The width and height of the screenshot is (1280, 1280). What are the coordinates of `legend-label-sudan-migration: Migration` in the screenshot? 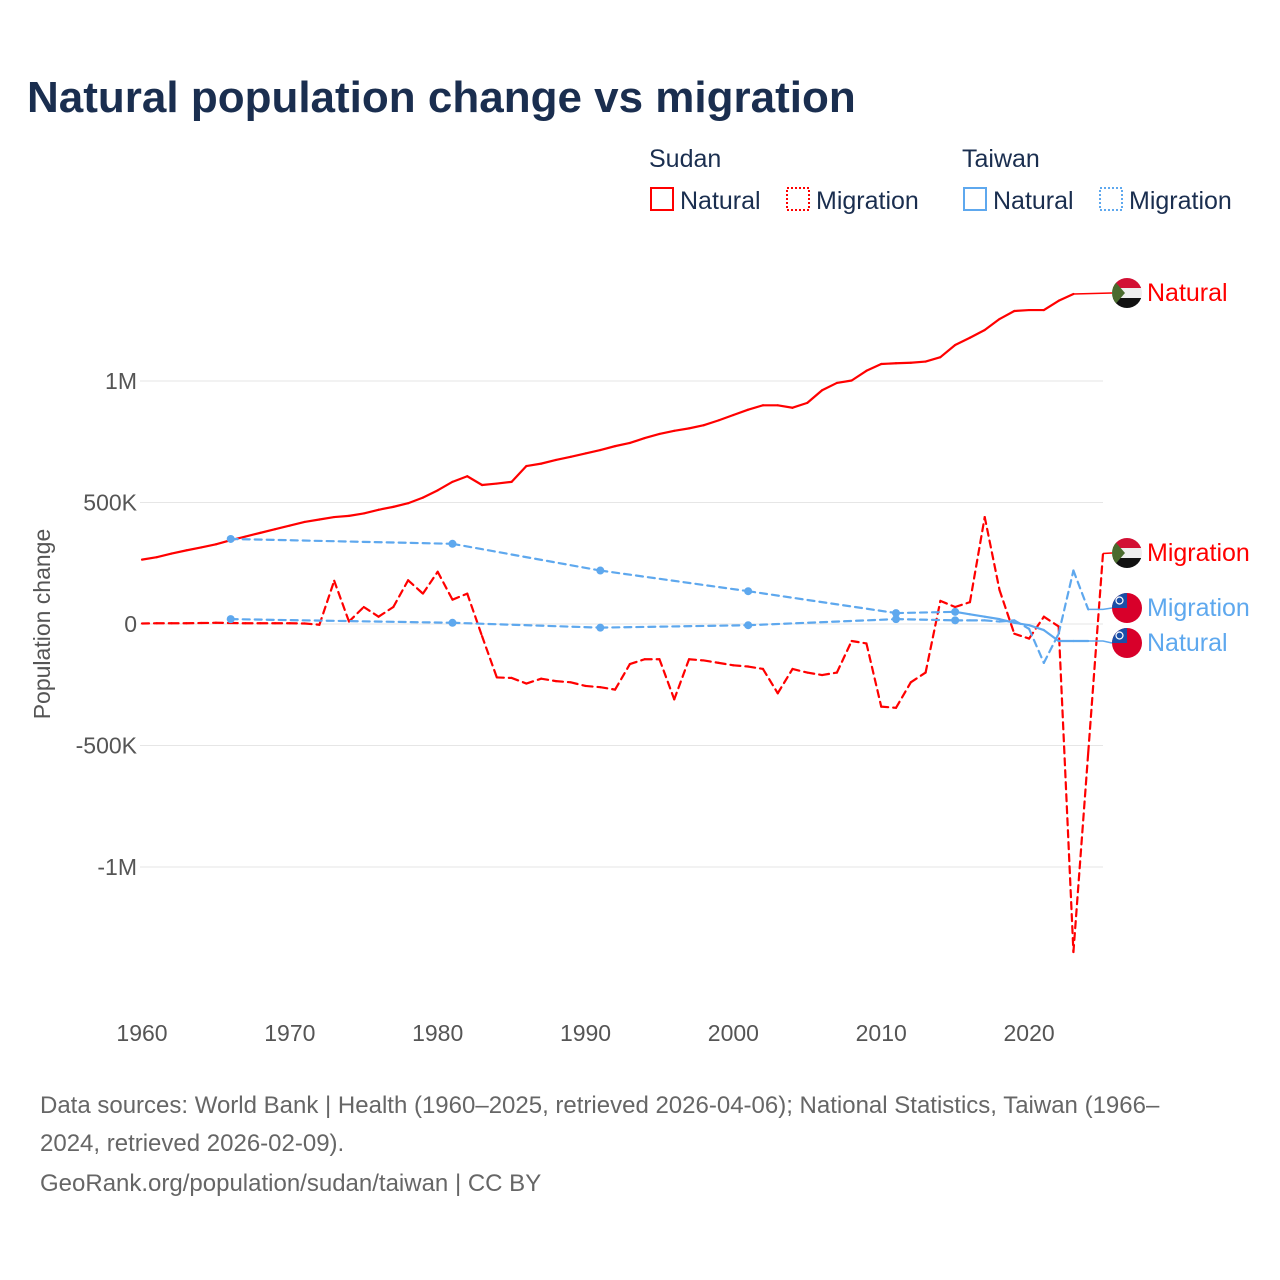 It's located at (867, 201).